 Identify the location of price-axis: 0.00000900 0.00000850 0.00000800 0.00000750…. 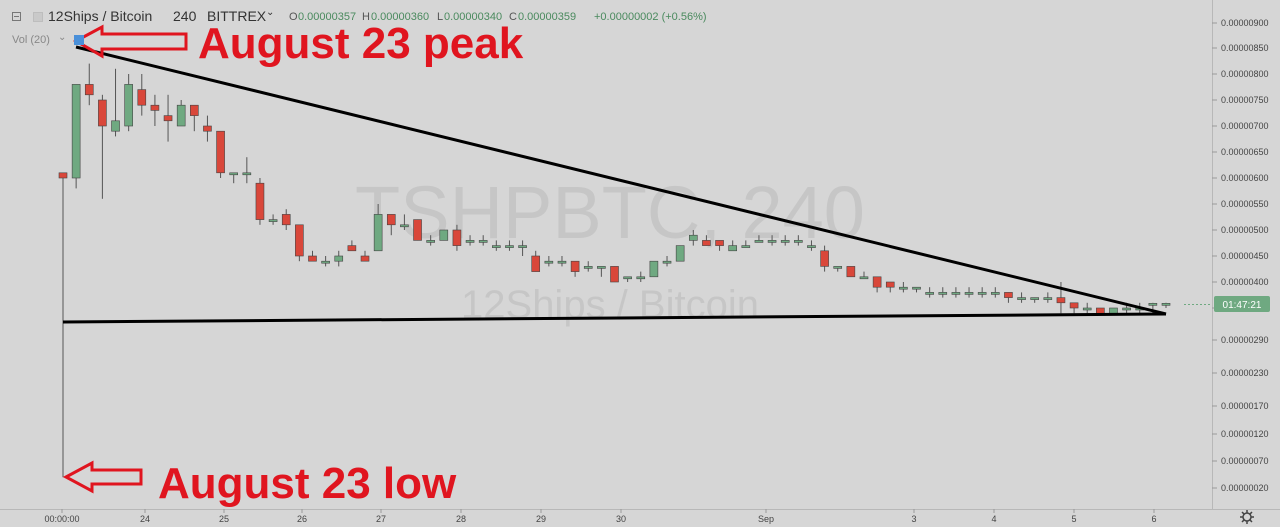
(1240, 255).